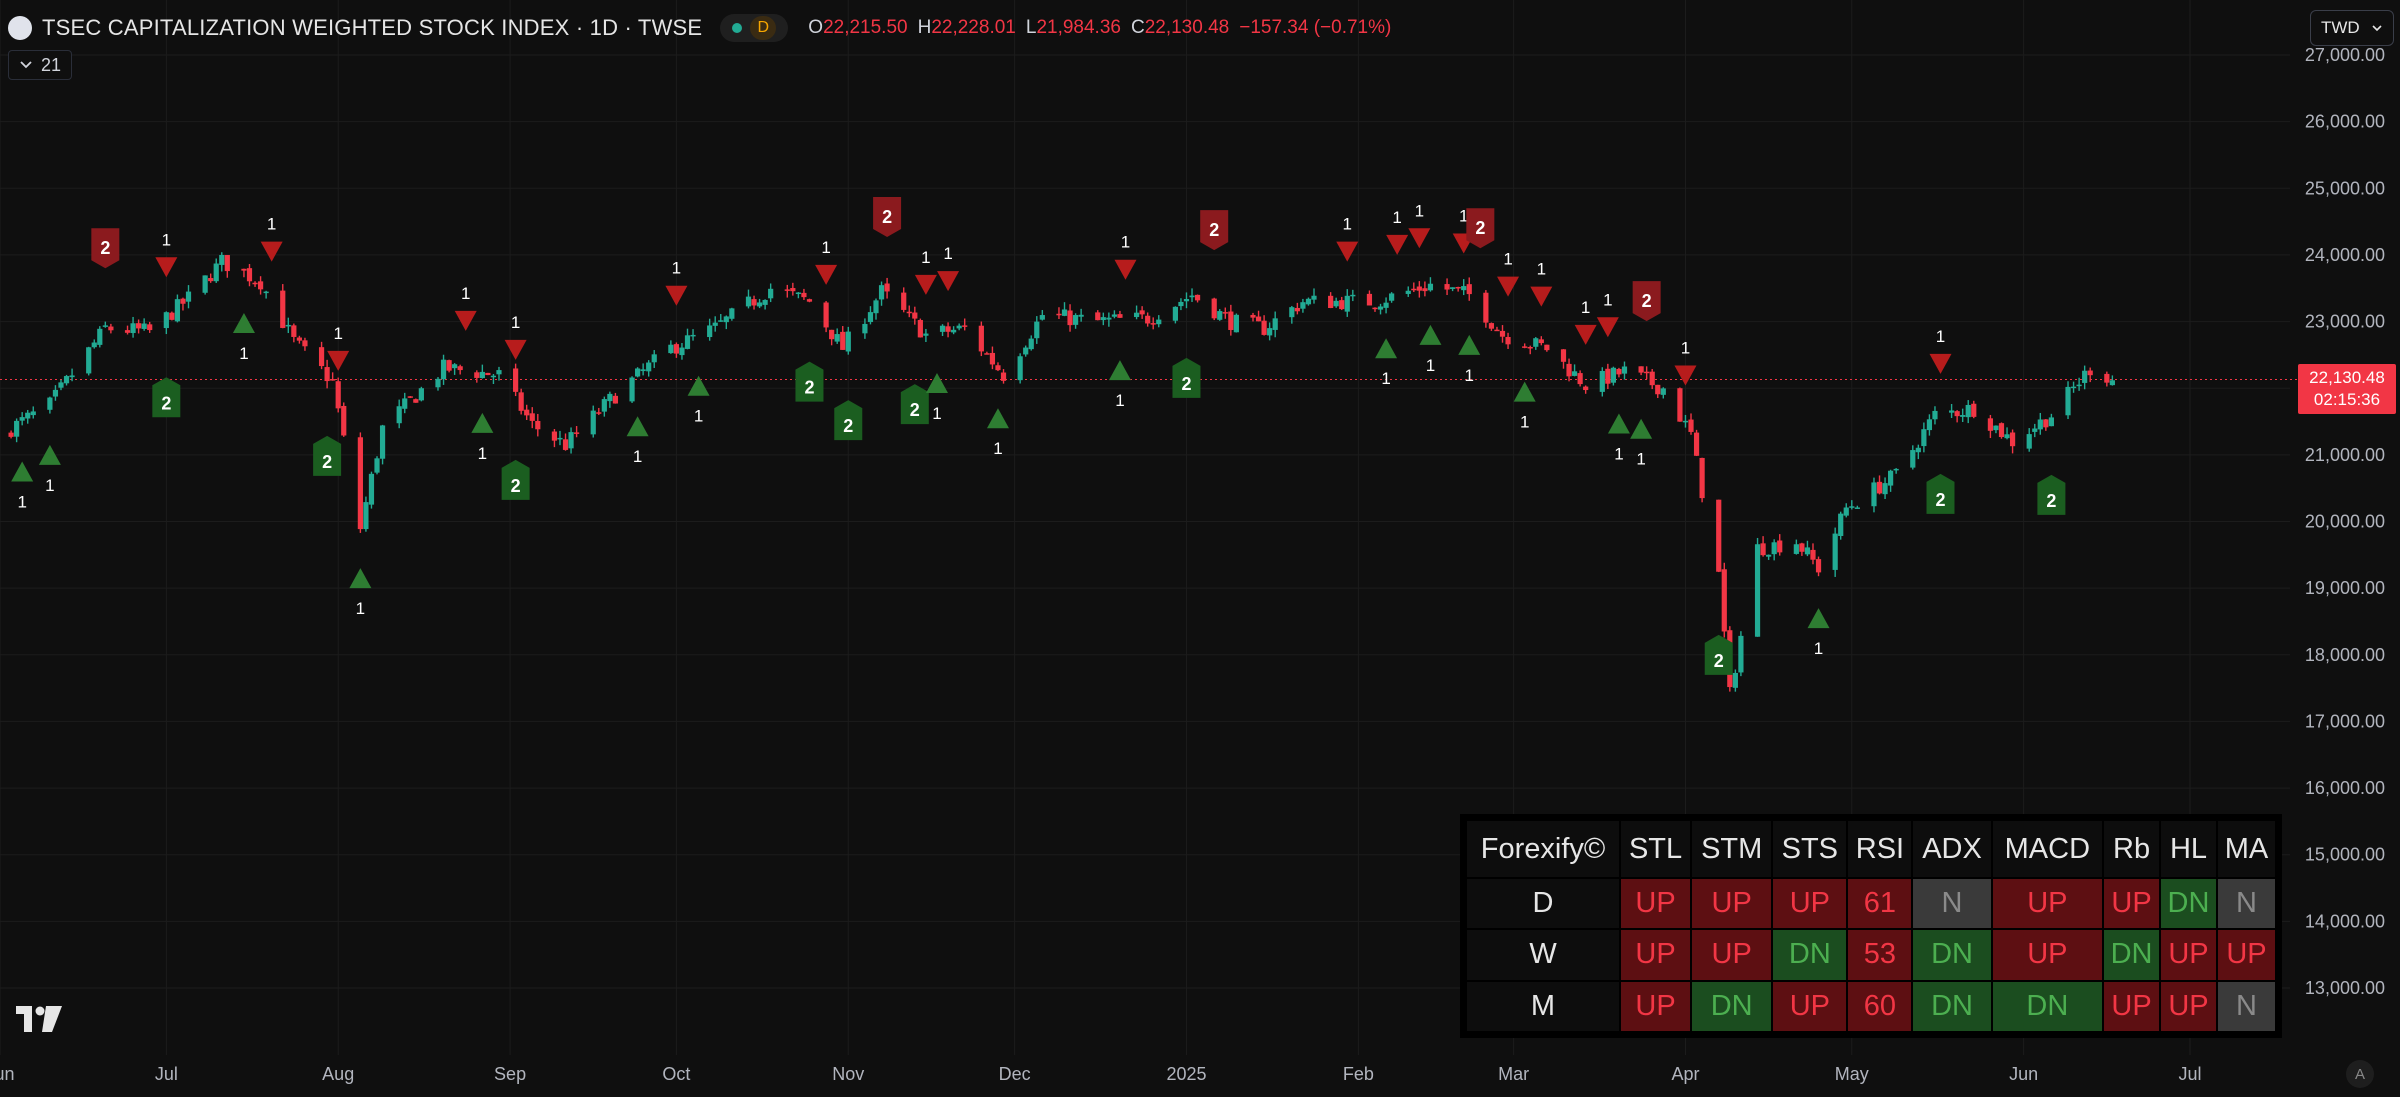  What do you see at coordinates (1543, 955) in the screenshot?
I see `row-label: W` at bounding box center [1543, 955].